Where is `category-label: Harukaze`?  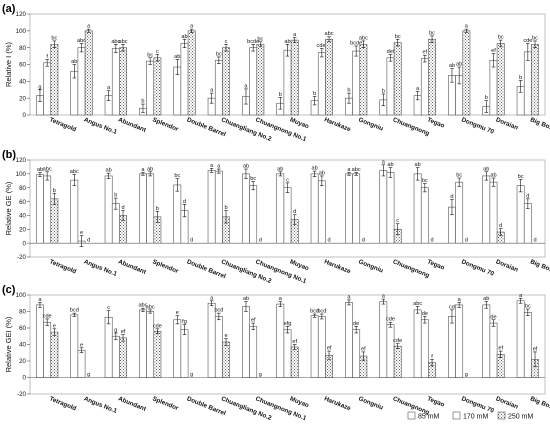 category-label: Harukaze is located at coordinates (337, 124).